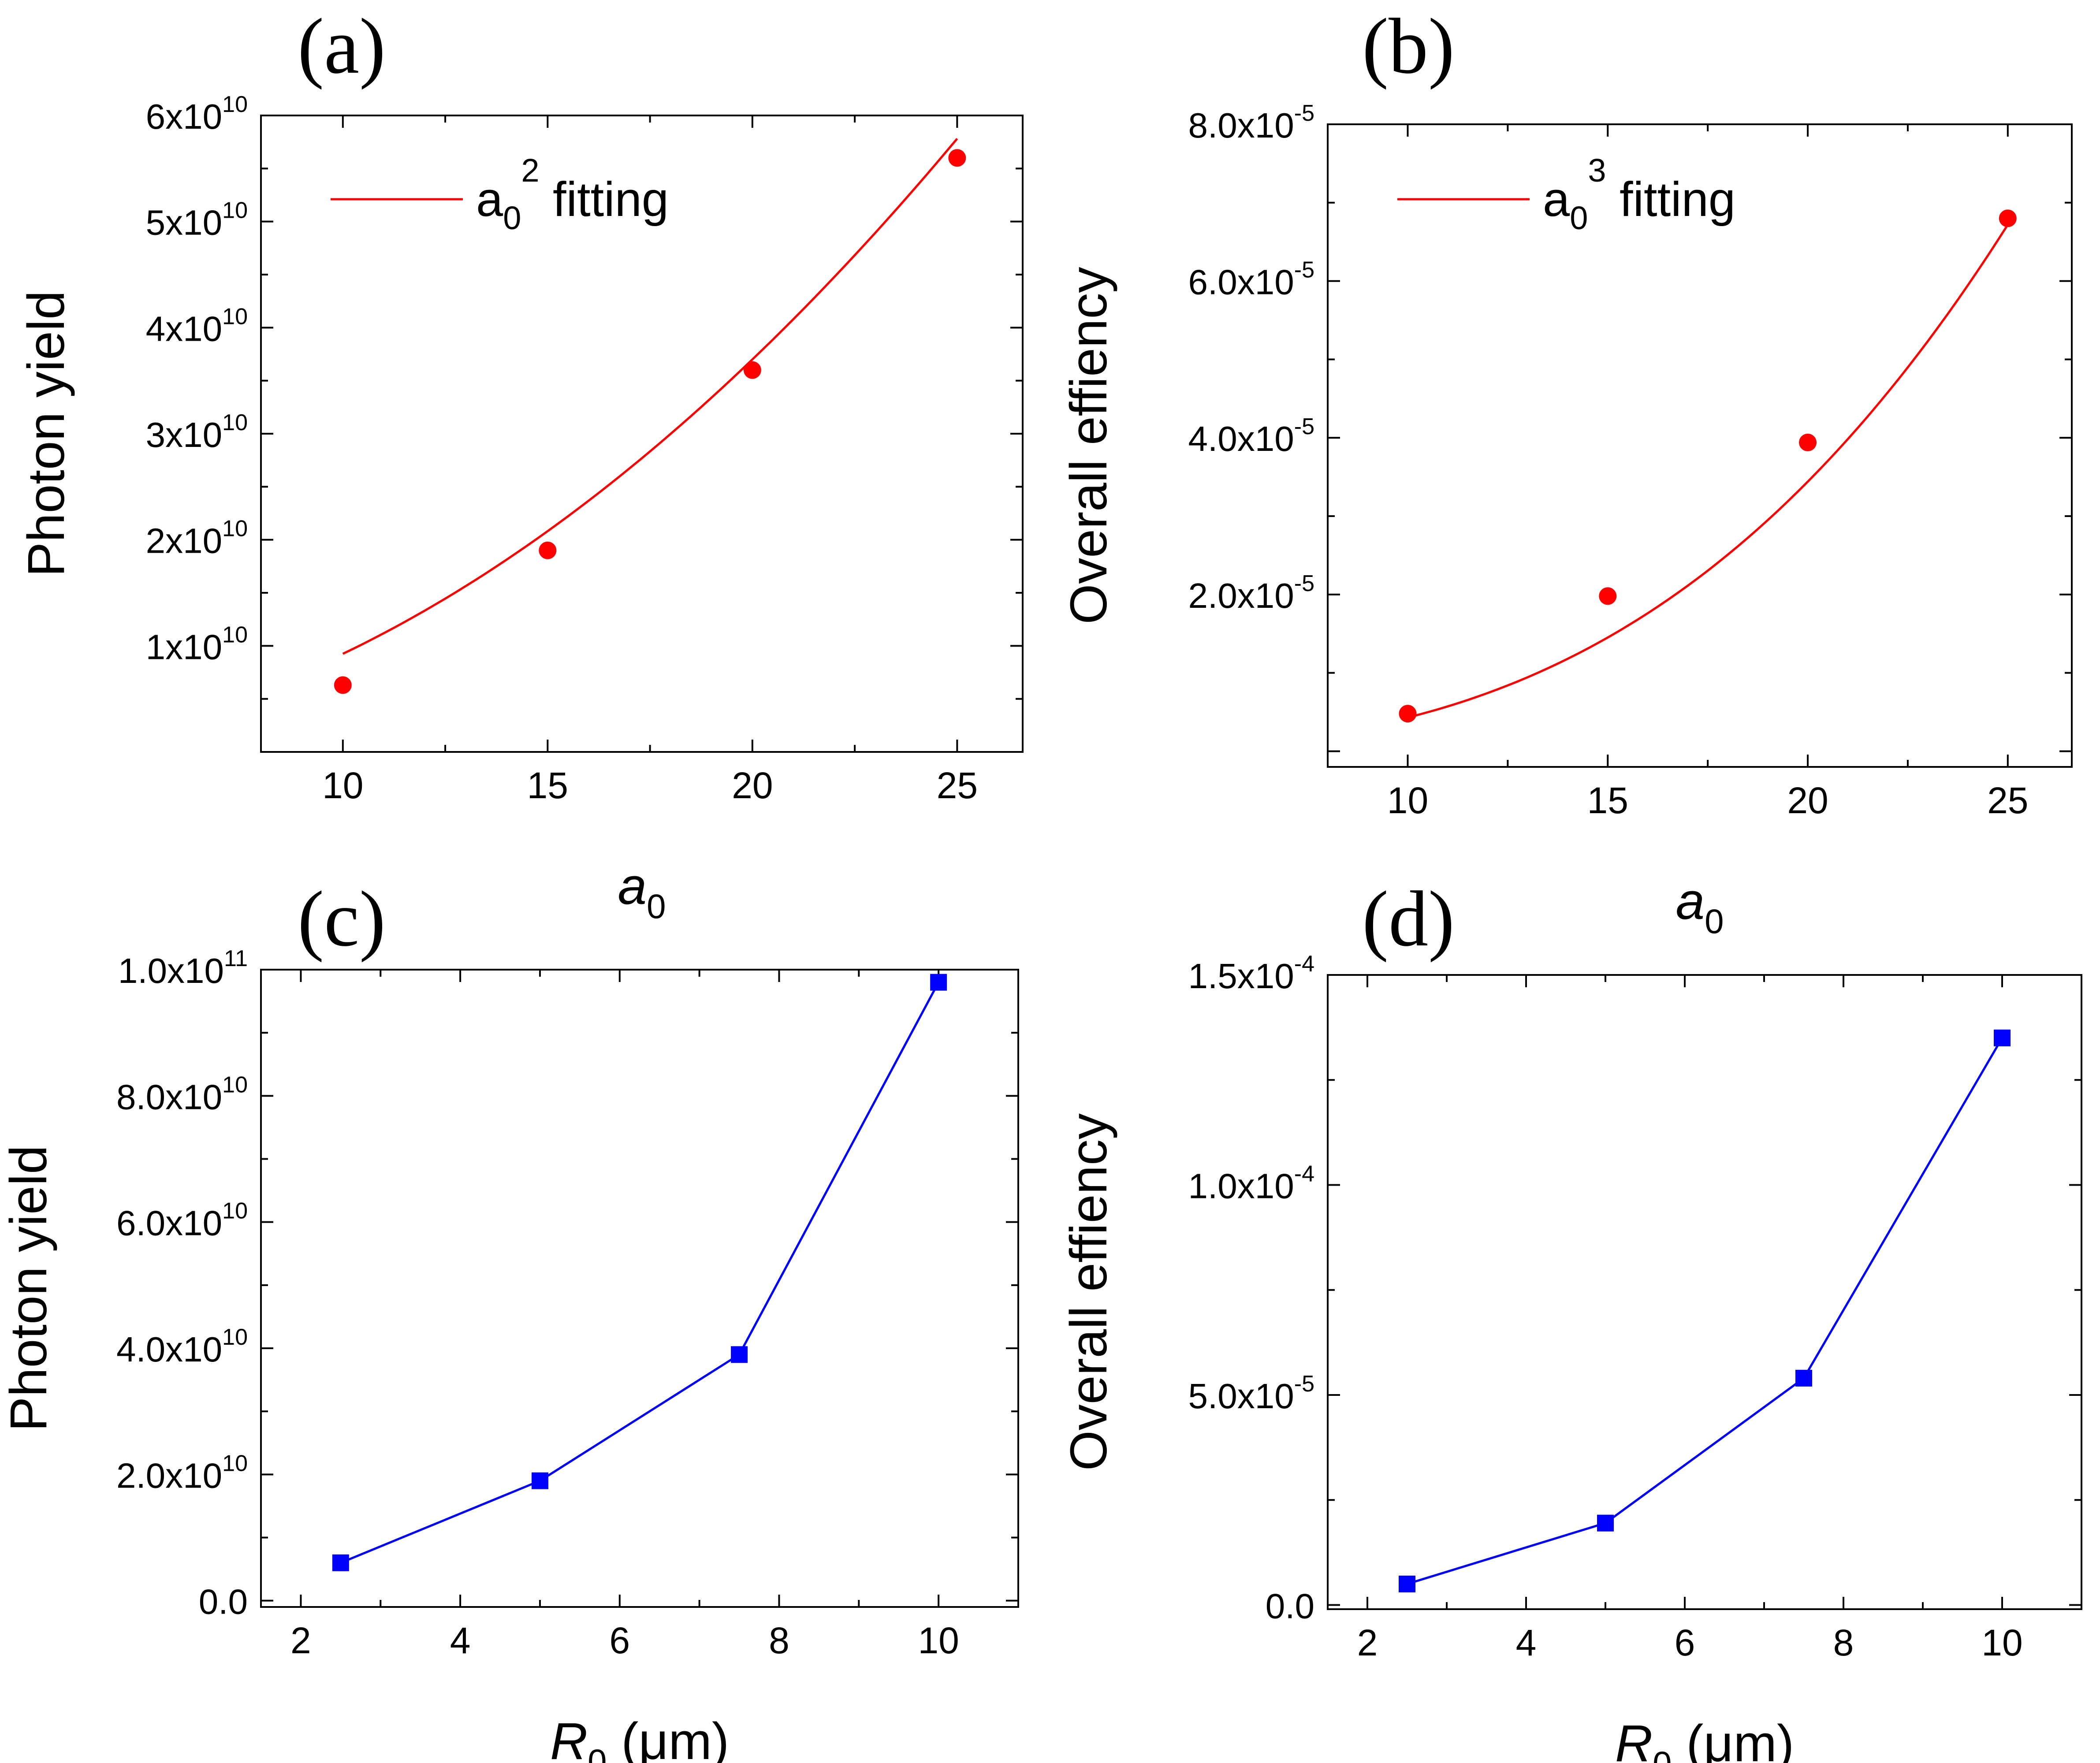  What do you see at coordinates (1251, 593) in the screenshot?
I see `y-tick-label: 2.0x10⁻⁵` at bounding box center [1251, 593].